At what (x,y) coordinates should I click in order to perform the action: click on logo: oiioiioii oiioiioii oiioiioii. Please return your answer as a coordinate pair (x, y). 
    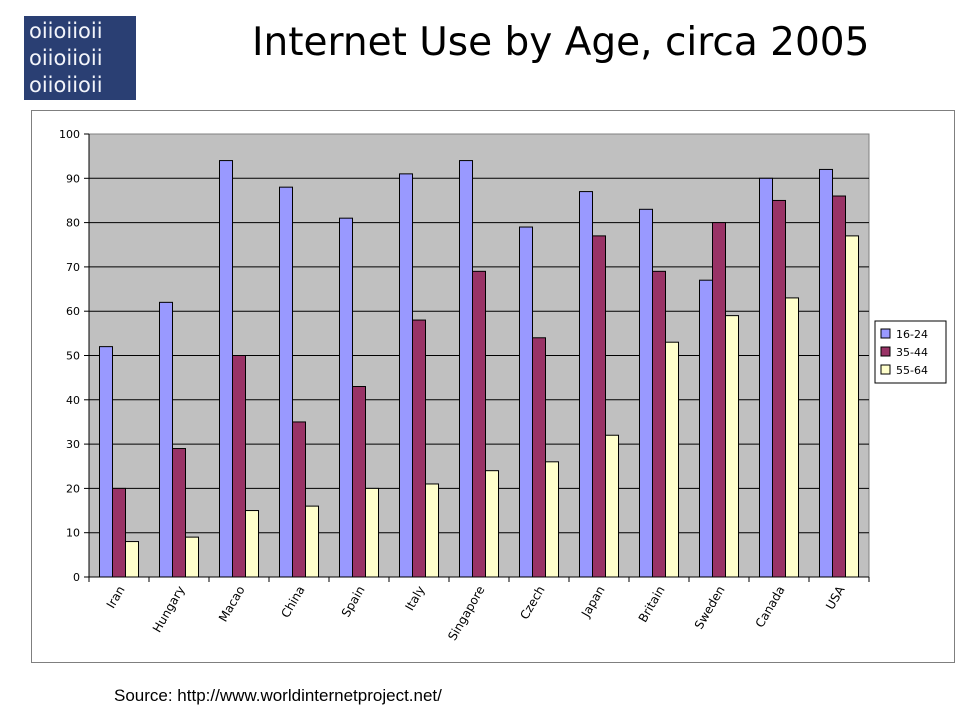
    Looking at the image, I should click on (80, 58).